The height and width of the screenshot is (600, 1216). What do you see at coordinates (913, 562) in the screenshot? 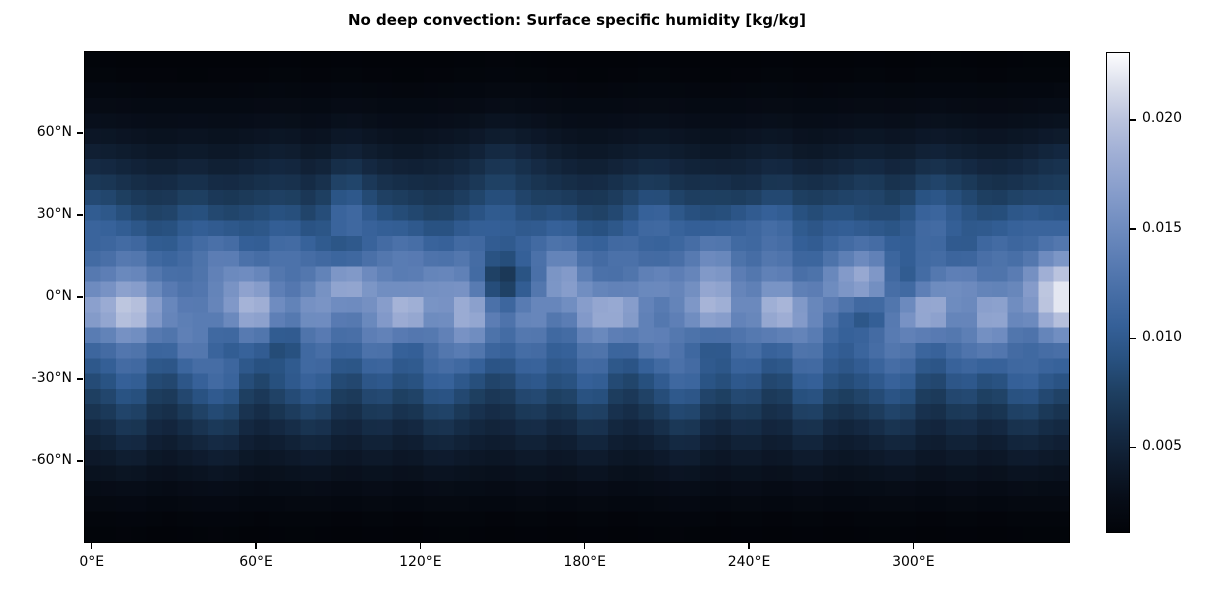
I see `x-tick-label: 300°E` at bounding box center [913, 562].